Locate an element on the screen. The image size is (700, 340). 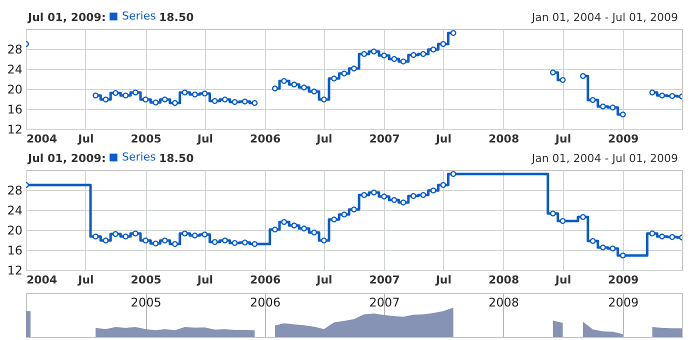
y-tick-label: 28 is located at coordinates (14, 191).